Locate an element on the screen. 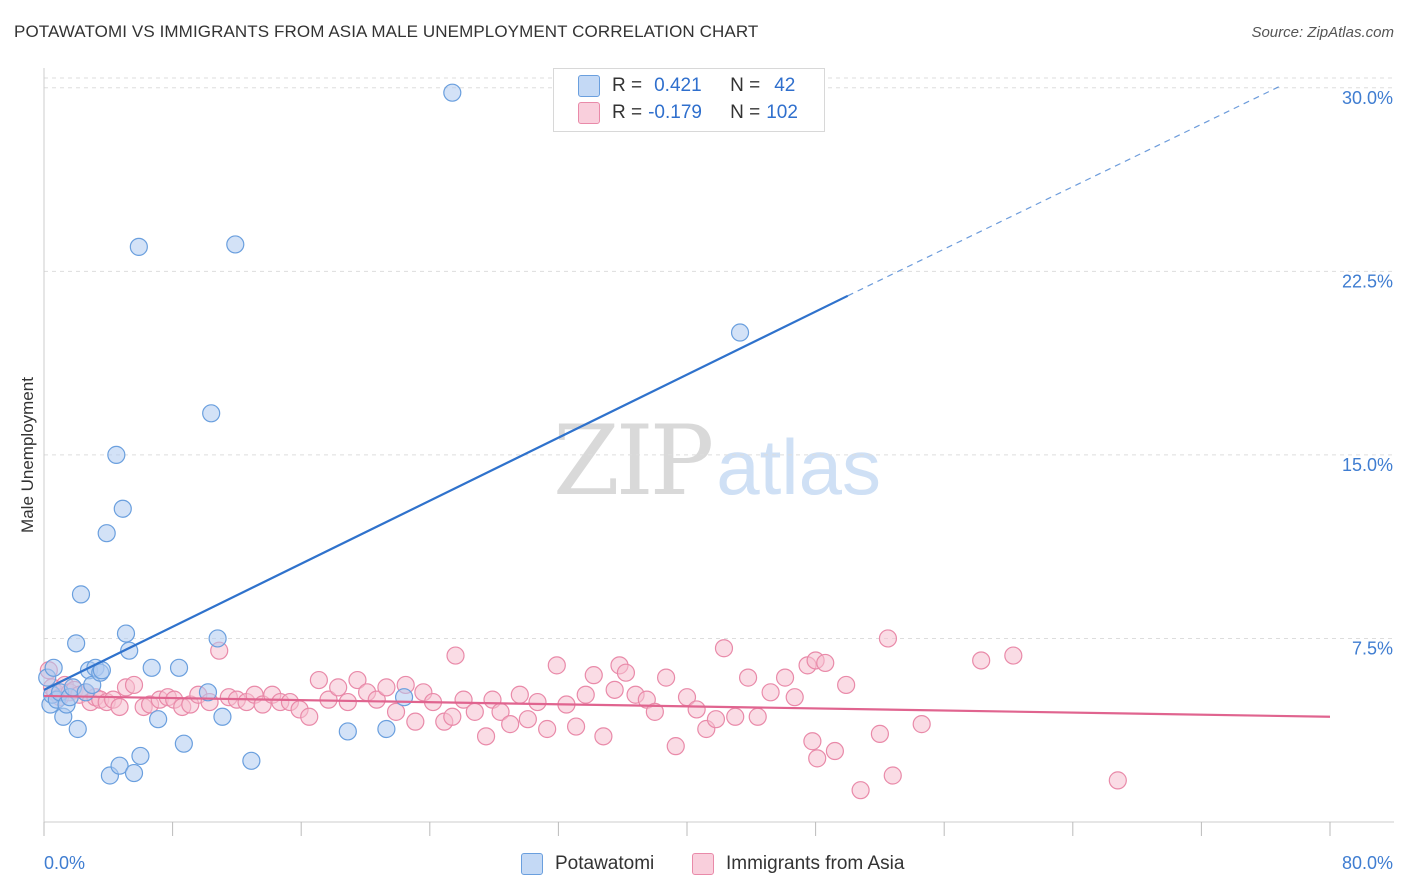 The image size is (1406, 892). y-tick-label: 15.0% is located at coordinates (1367, 465).